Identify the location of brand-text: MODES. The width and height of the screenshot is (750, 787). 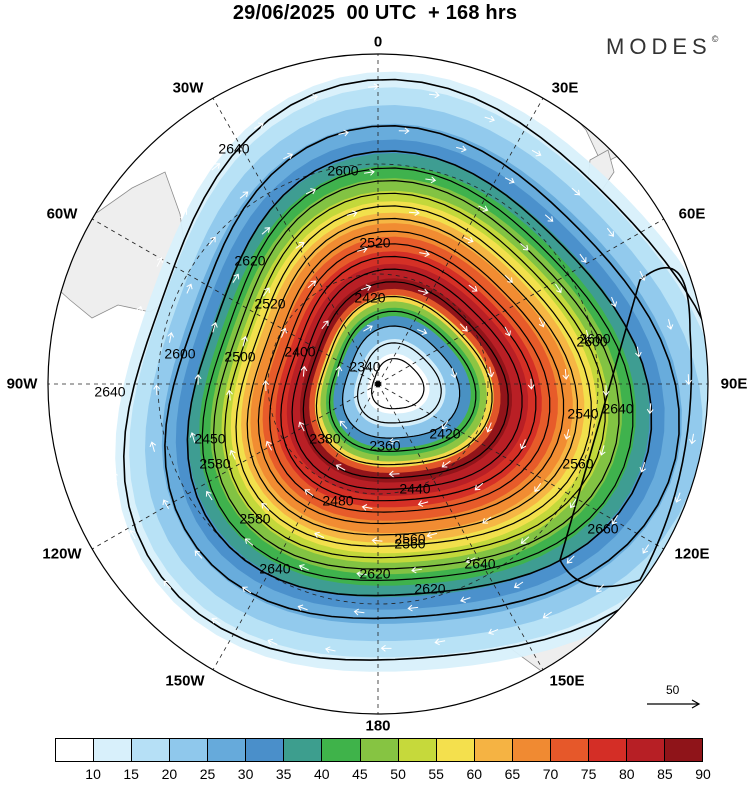
(659, 46).